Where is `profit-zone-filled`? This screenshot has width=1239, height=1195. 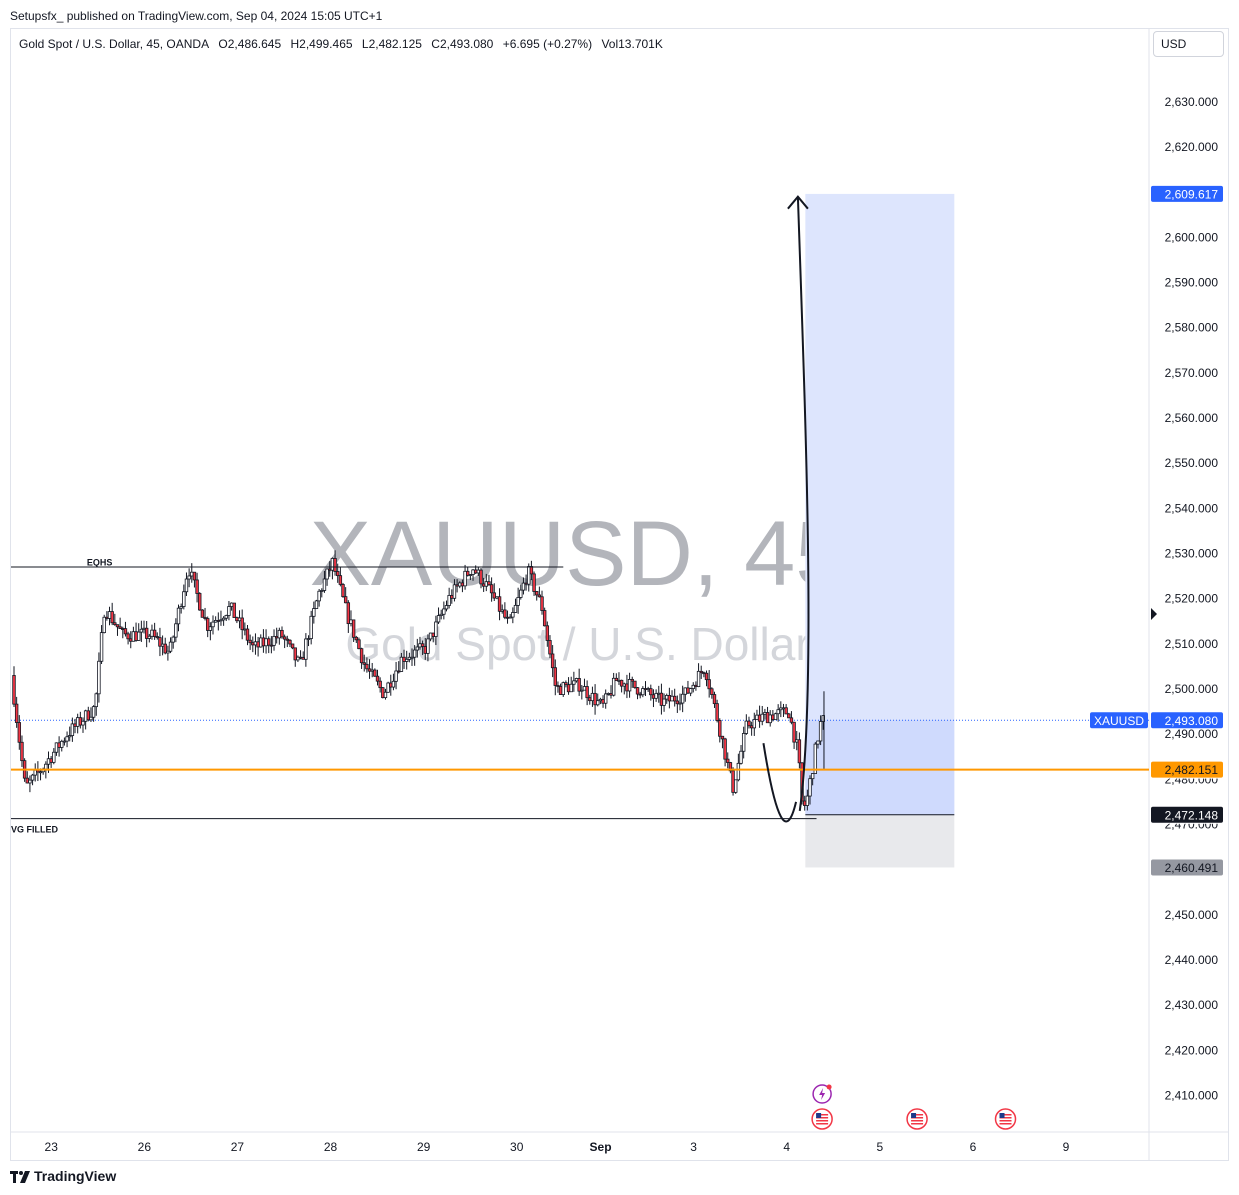 profit-zone-filled is located at coordinates (880, 767).